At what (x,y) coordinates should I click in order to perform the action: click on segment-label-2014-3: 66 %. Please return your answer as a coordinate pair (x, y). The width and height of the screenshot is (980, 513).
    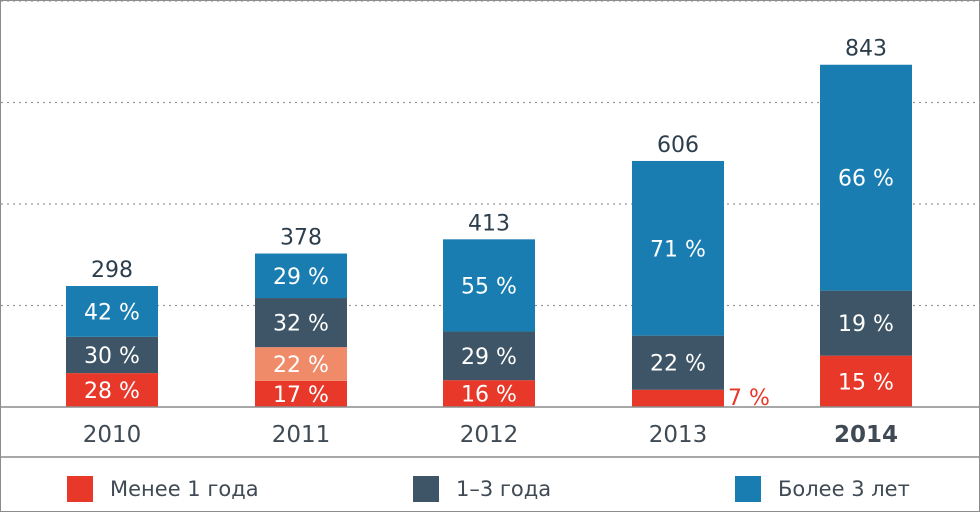
    Looking at the image, I should click on (866, 179).